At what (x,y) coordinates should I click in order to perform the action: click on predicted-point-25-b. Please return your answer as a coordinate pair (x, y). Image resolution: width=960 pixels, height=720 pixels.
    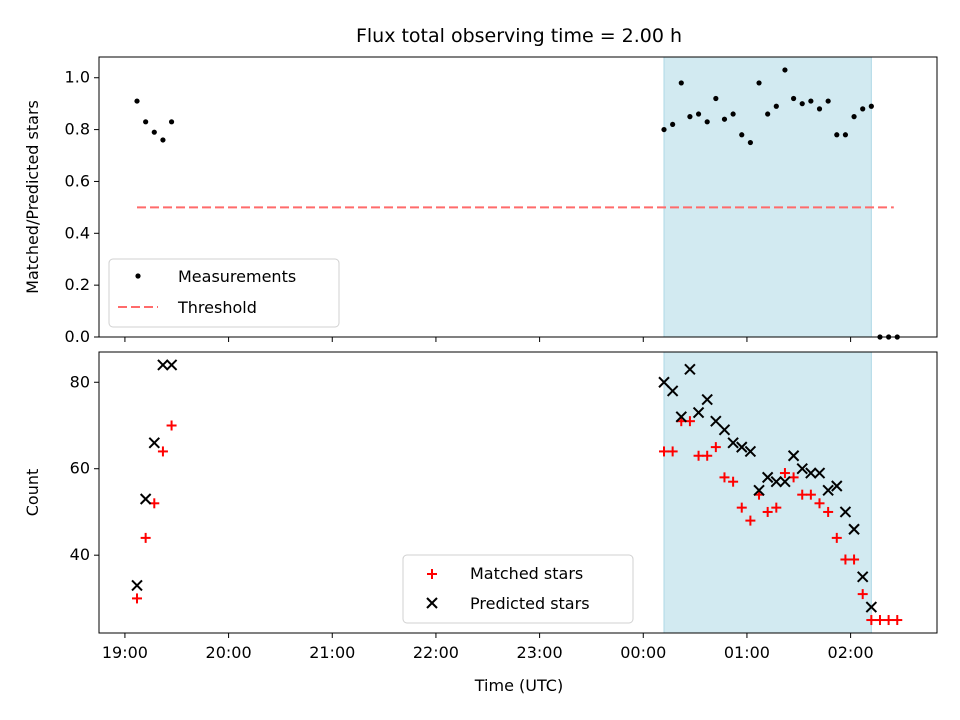
    Looking at the image, I should click on (837, 486).